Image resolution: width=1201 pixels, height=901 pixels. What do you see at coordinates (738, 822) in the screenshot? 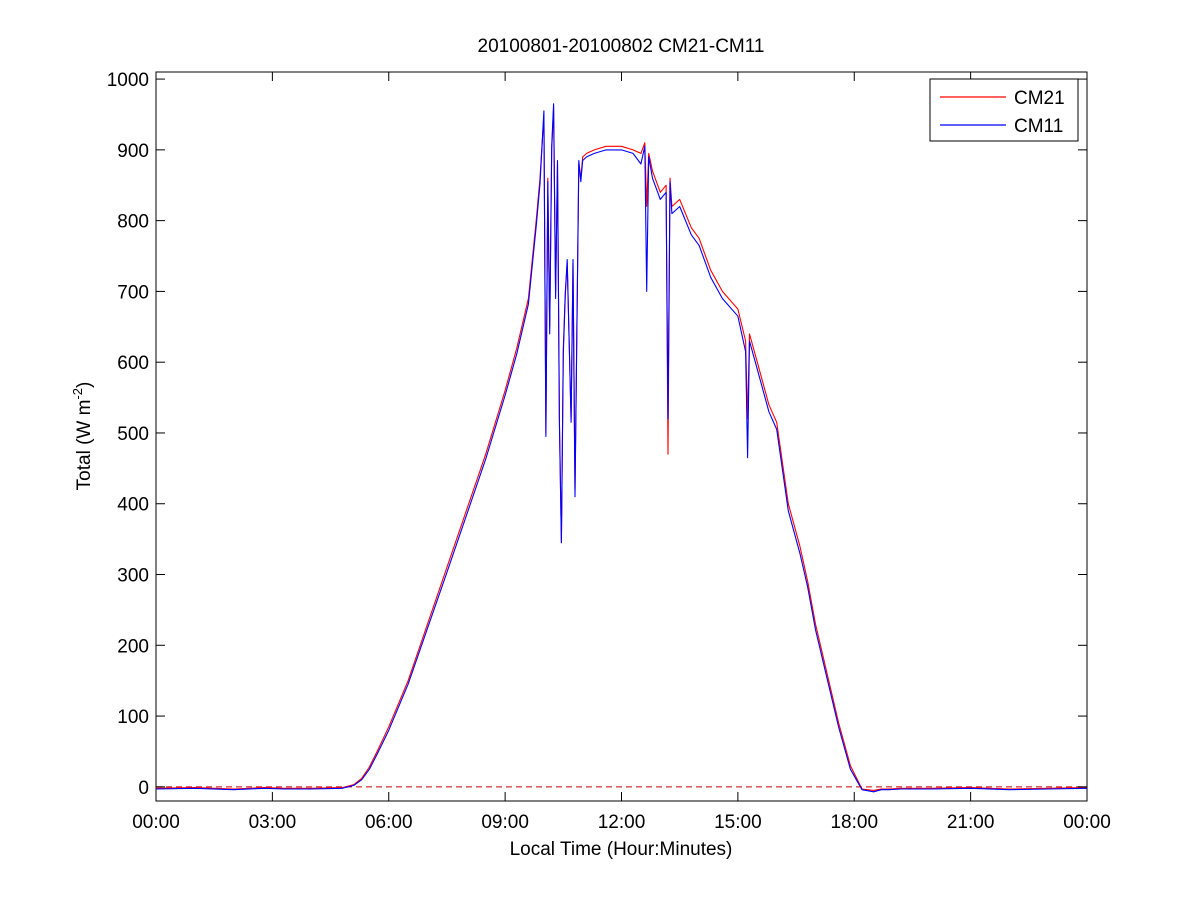
I see `x-tick-label: 15:00` at bounding box center [738, 822].